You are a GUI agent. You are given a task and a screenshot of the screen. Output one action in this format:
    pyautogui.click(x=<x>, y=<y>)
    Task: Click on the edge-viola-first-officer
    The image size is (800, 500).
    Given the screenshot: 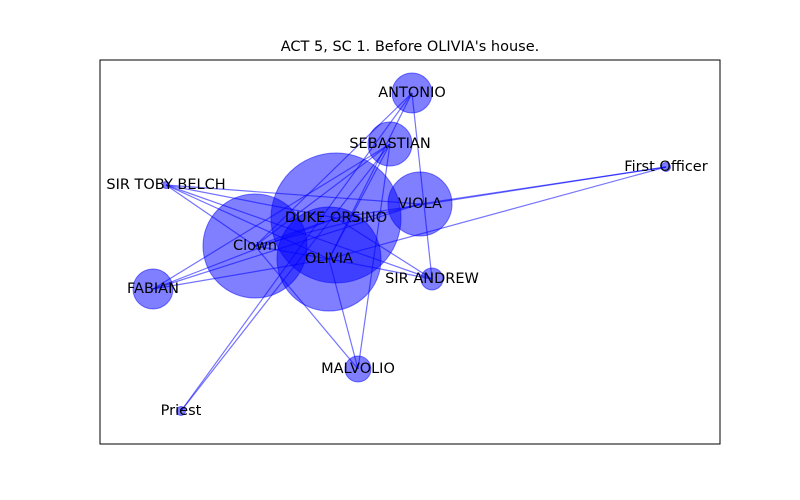 What is the action you would take?
    pyautogui.click(x=543, y=185)
    